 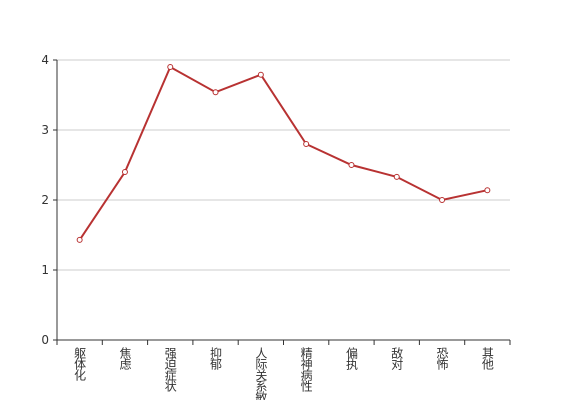 I want to click on x-tick-label: 躯体化, so click(x=80, y=364).